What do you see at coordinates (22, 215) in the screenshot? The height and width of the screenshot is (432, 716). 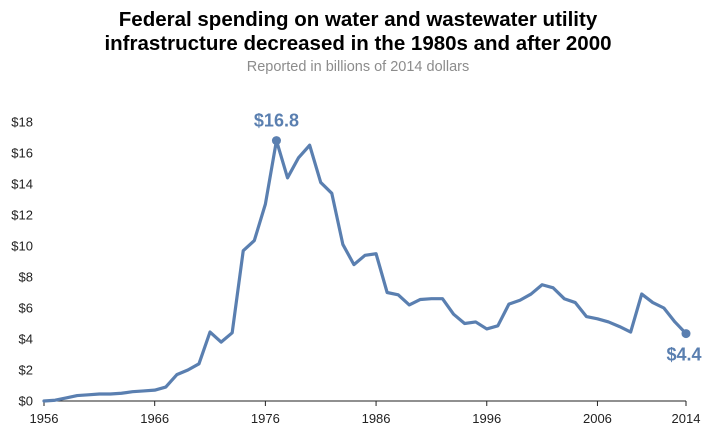 I see `y-tick-label: $12` at bounding box center [22, 215].